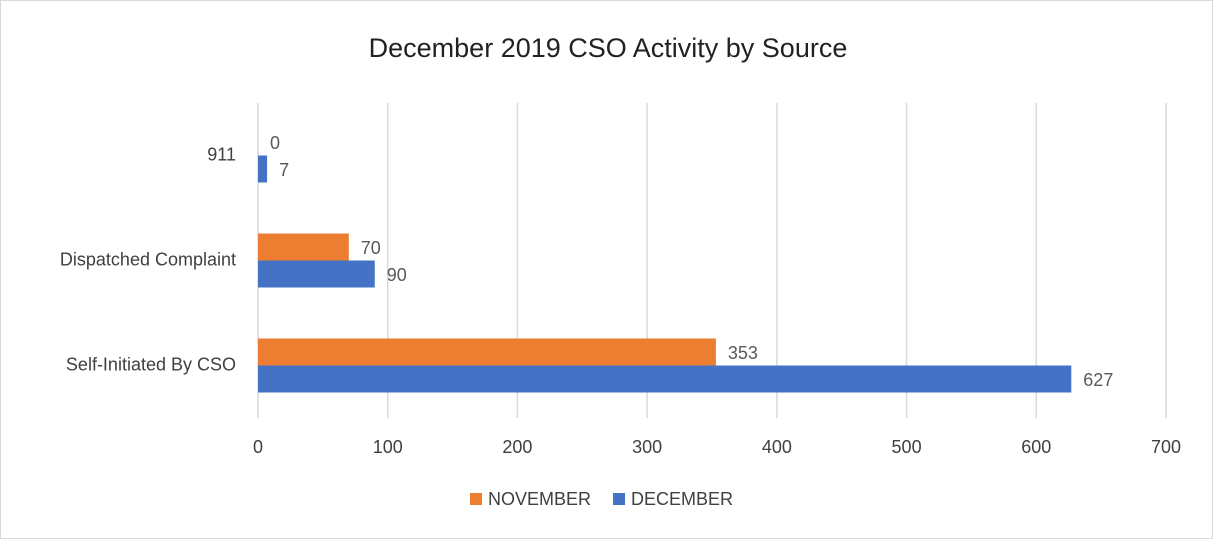 The height and width of the screenshot is (539, 1213). What do you see at coordinates (388, 447) in the screenshot?
I see `x-tick-label: 100` at bounding box center [388, 447].